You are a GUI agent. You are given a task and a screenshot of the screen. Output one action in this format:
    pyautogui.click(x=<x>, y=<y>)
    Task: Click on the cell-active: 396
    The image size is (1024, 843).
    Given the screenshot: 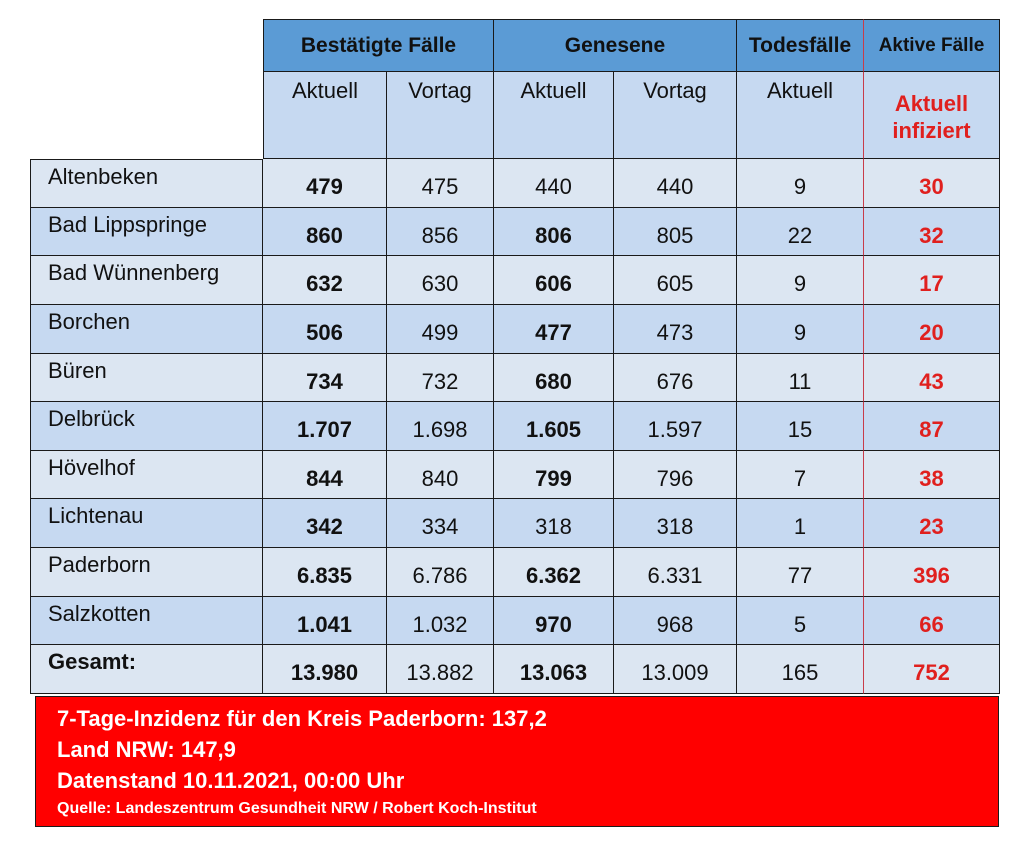 What is the action you would take?
    pyautogui.click(x=932, y=572)
    